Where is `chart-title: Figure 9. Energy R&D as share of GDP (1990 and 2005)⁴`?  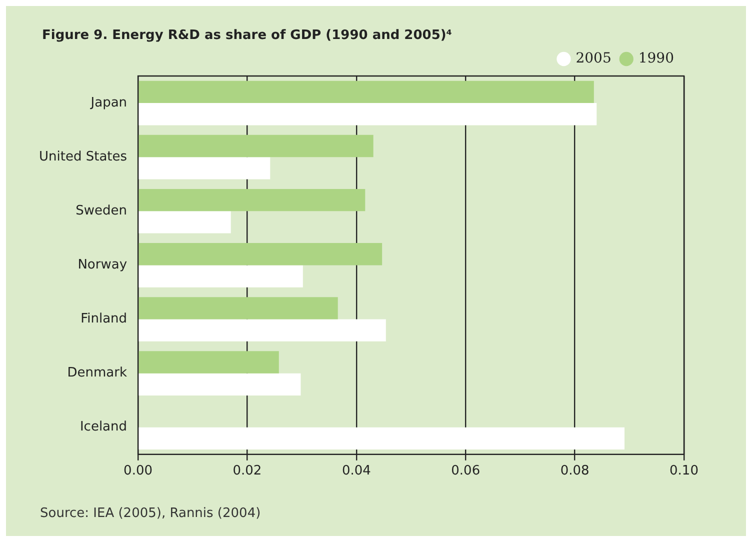 chart-title: Figure 9. Energy R&D as share of GDP (1990 and 2005)⁴ is located at coordinates (247, 35).